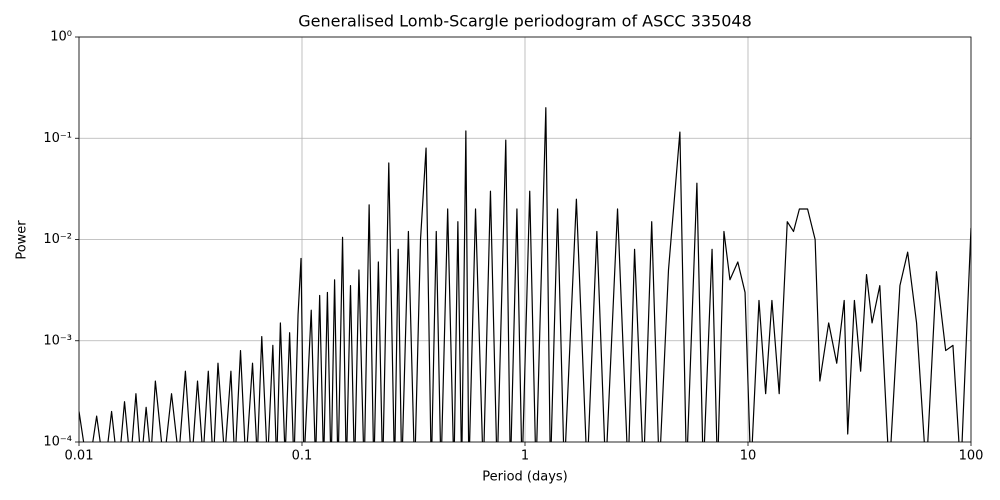 The height and width of the screenshot is (500, 1000). What do you see at coordinates (525, 456) in the screenshot?
I see `x-tick-label: 1` at bounding box center [525, 456].